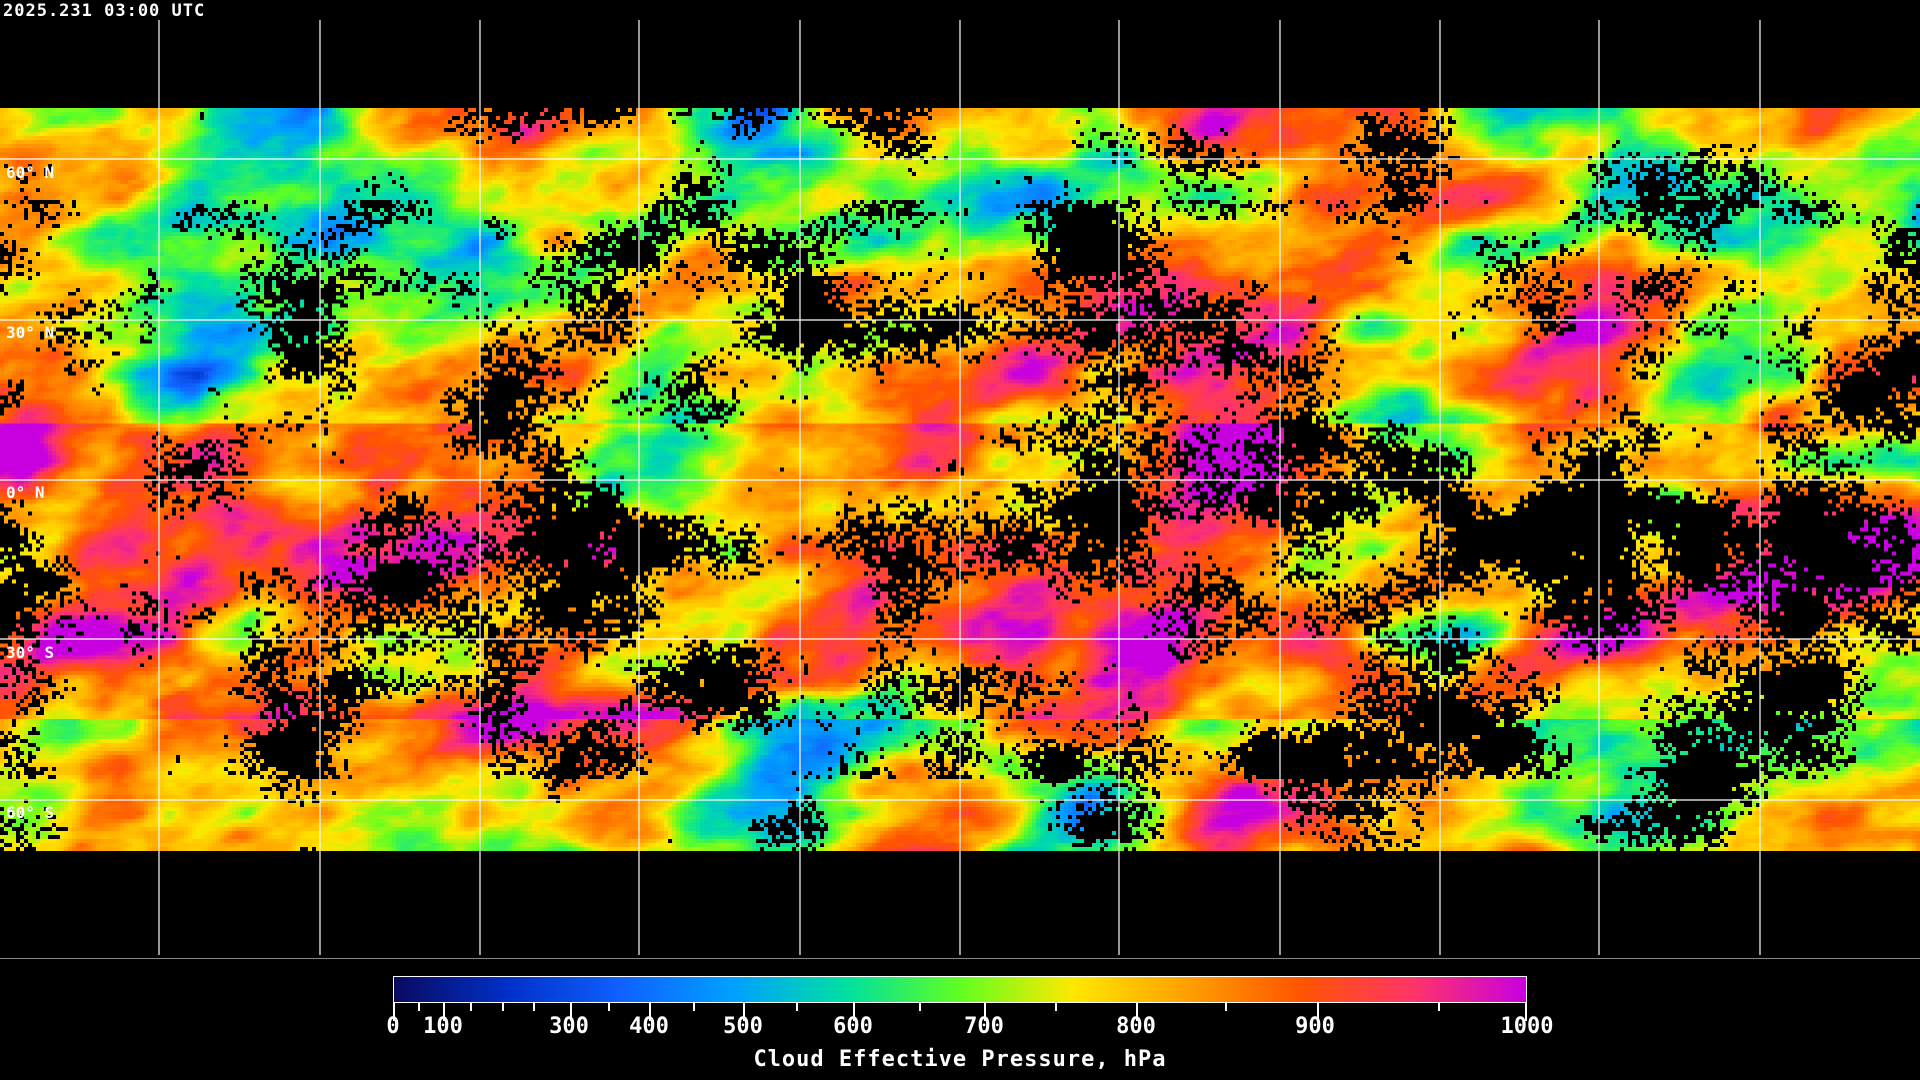 Image resolution: width=1920 pixels, height=1080 pixels. Describe the element at coordinates (30, 332) in the screenshot. I see `lat-label-30n: 30° N` at that location.